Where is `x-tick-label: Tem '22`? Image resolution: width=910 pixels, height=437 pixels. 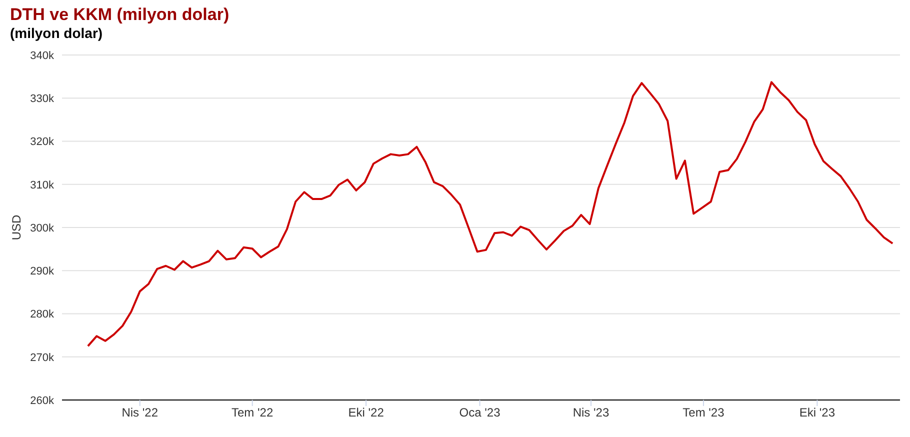 x-tick-label: Tem '22 is located at coordinates (253, 413).